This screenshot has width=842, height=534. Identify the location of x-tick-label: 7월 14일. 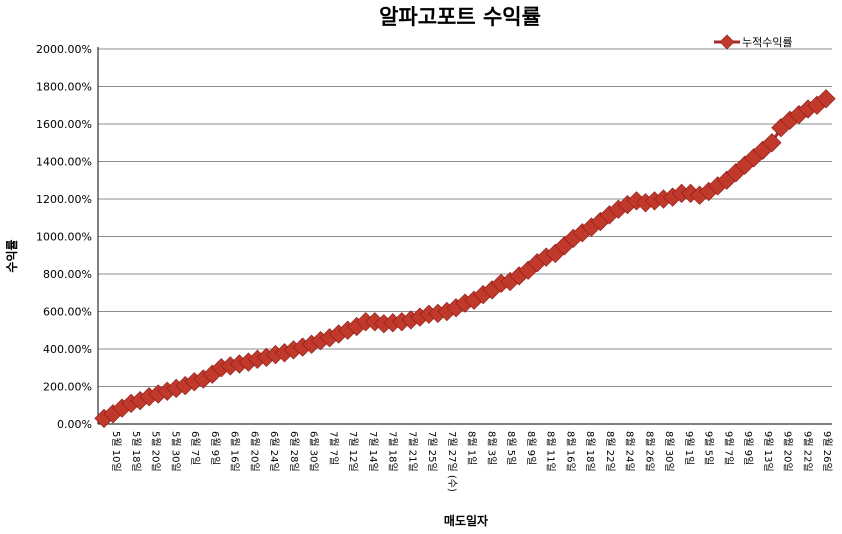
(373, 451).